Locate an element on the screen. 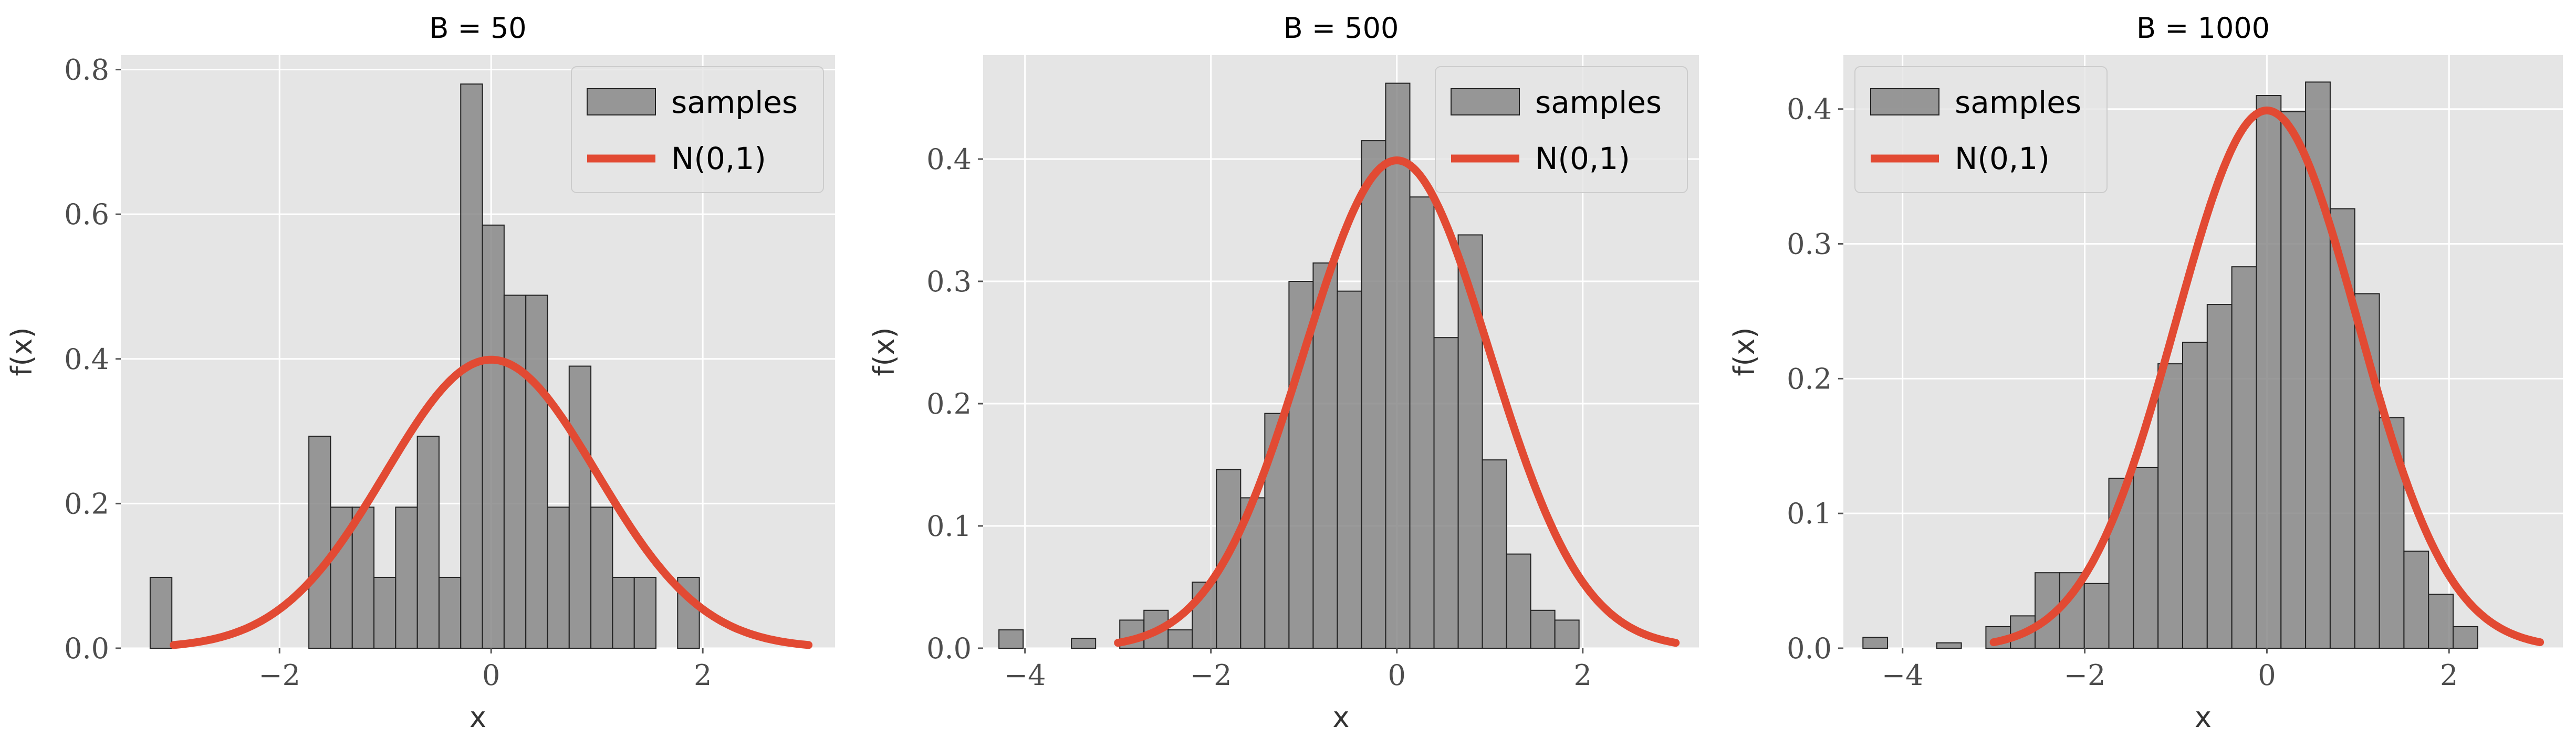  y-tick-label: 0.8 is located at coordinates (86, 70).